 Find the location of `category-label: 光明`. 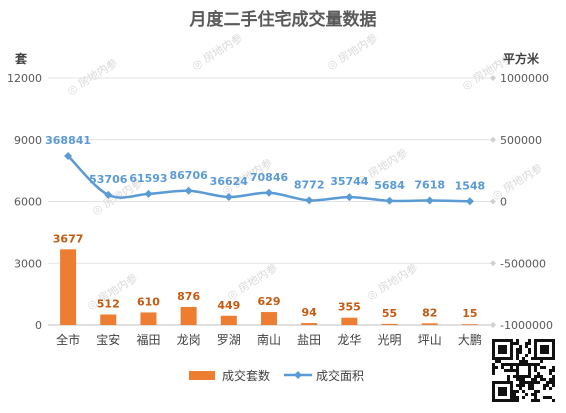

category-label: 光明 is located at coordinates (390, 340).